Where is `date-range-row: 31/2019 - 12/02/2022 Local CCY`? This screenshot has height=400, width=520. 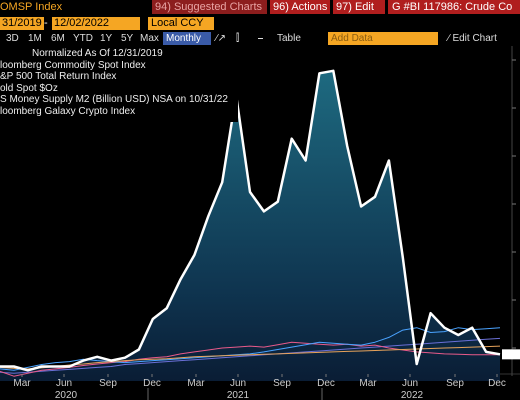 date-range-row: 31/2019 - 12/02/2022 Local CCY is located at coordinates (260, 24).